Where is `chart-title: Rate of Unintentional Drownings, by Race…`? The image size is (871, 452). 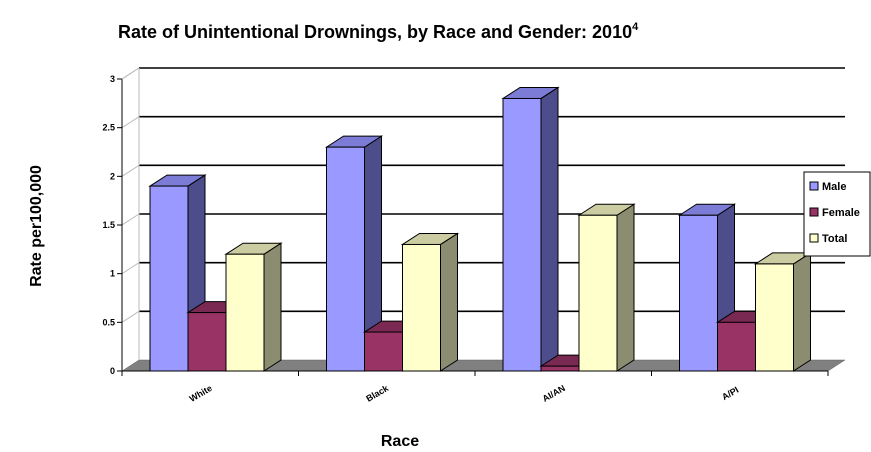
chart-title: Rate of Unintentional Drownings, by Race… is located at coordinates (378, 31).